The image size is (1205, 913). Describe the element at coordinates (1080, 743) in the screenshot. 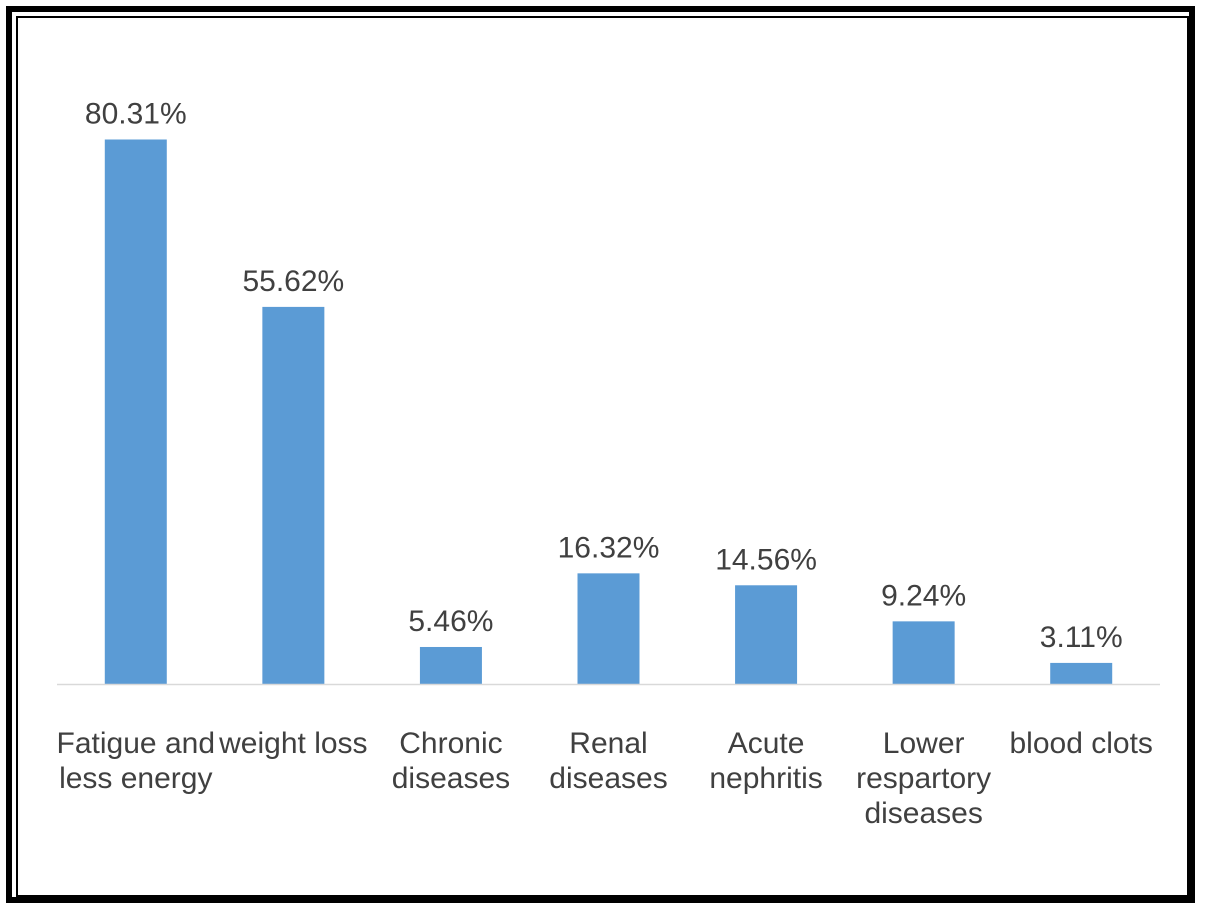

I see `category-label-7: blood clots` at that location.